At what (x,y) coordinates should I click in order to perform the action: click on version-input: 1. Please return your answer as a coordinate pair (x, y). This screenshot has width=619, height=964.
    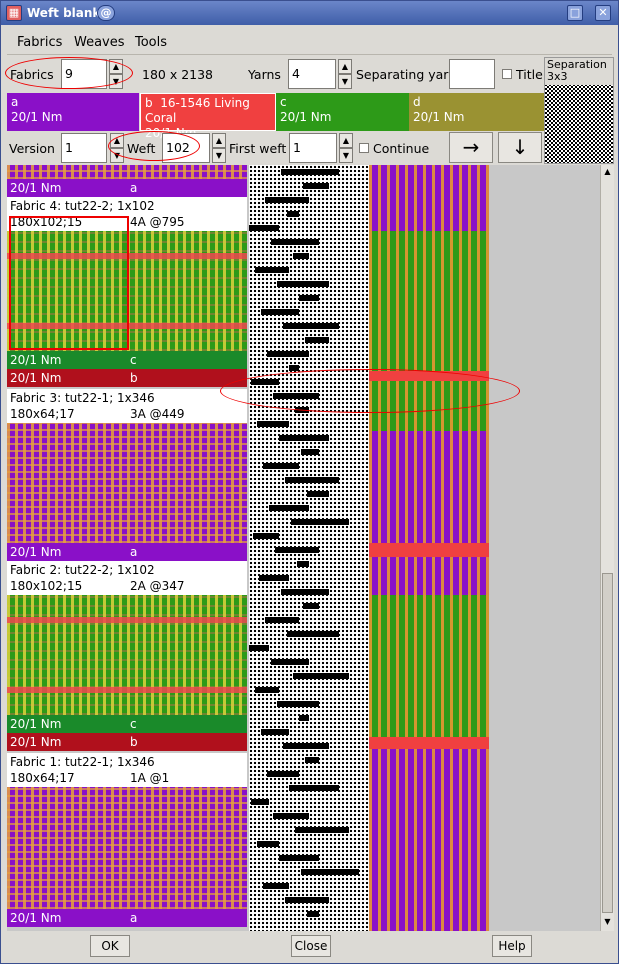
    Looking at the image, I should click on (84, 148).